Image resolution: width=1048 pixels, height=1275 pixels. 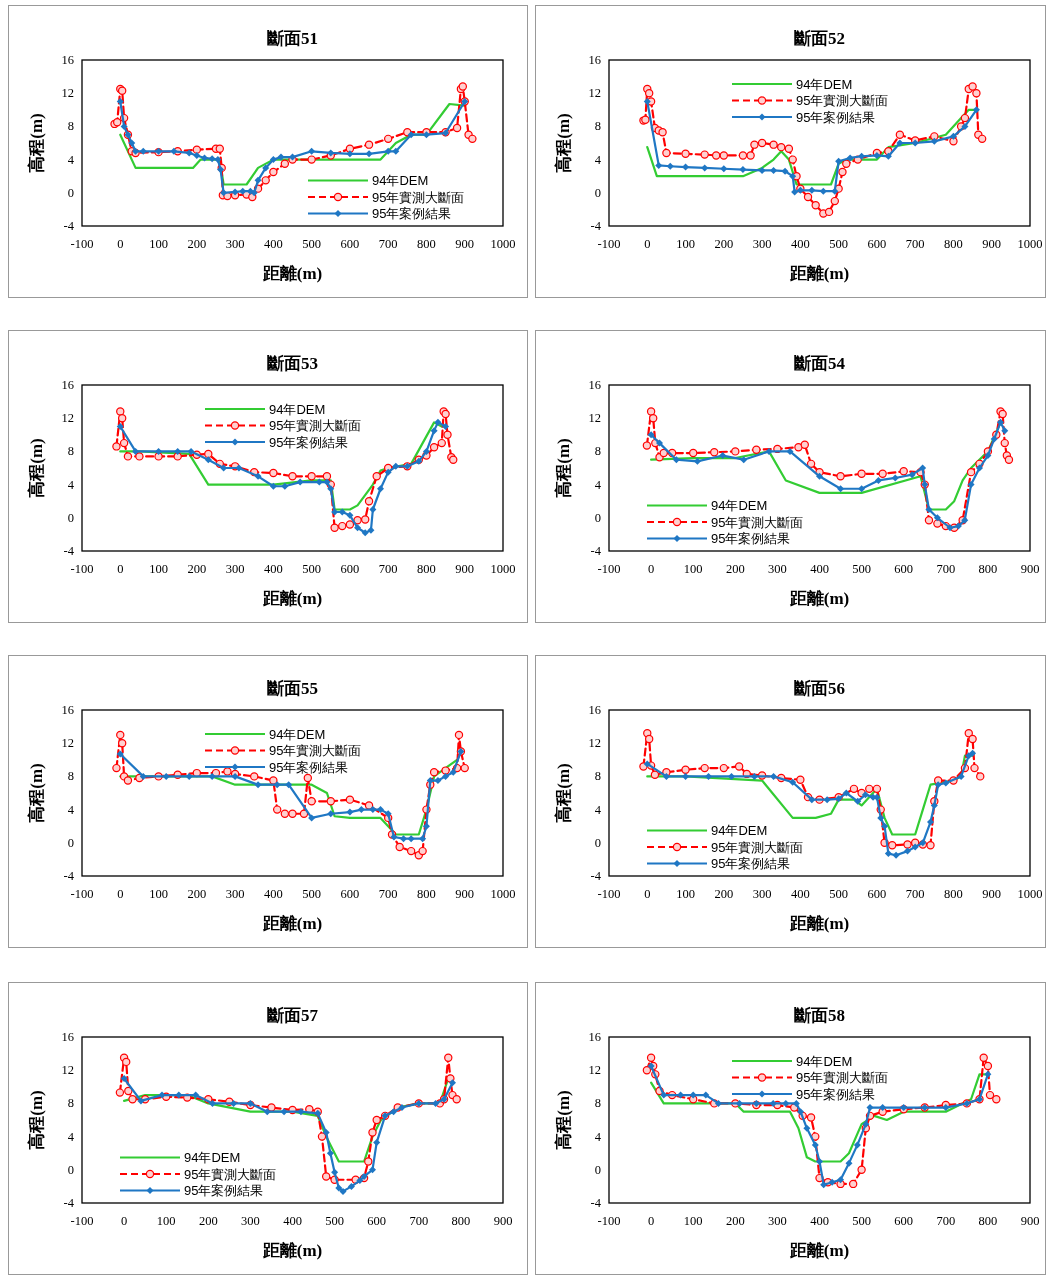 I want to click on chart-title: 斷面55, so click(x=292, y=688).